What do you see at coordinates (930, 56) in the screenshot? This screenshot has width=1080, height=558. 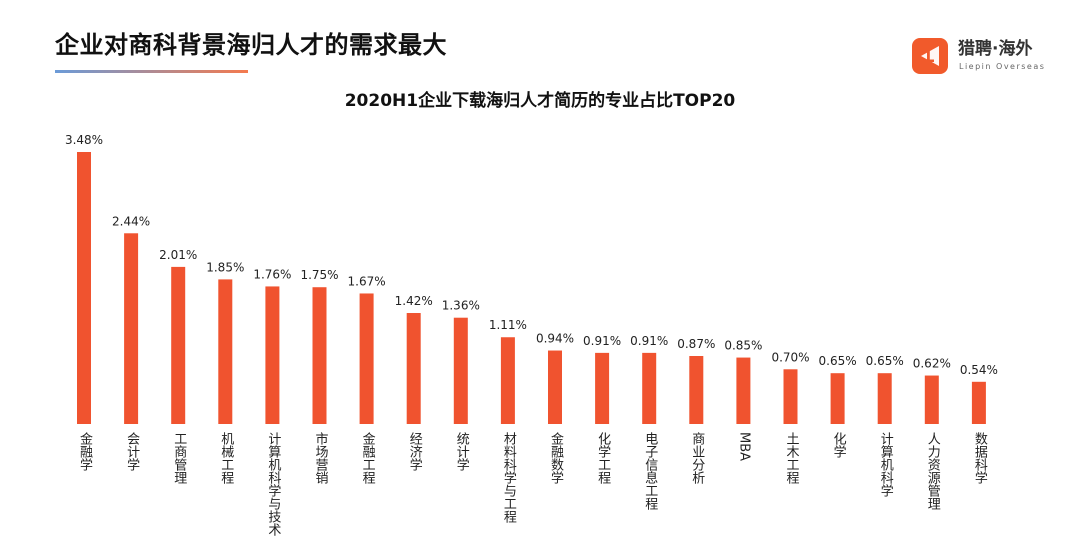 I see `liepin-logo-icon` at bounding box center [930, 56].